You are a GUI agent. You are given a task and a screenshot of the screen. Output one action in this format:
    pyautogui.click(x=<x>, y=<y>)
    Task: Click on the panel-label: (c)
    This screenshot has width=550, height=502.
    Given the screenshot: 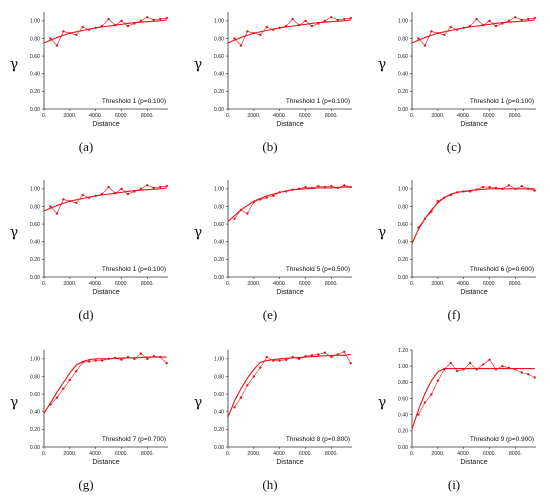 What is the action you would take?
    pyautogui.click(x=454, y=146)
    